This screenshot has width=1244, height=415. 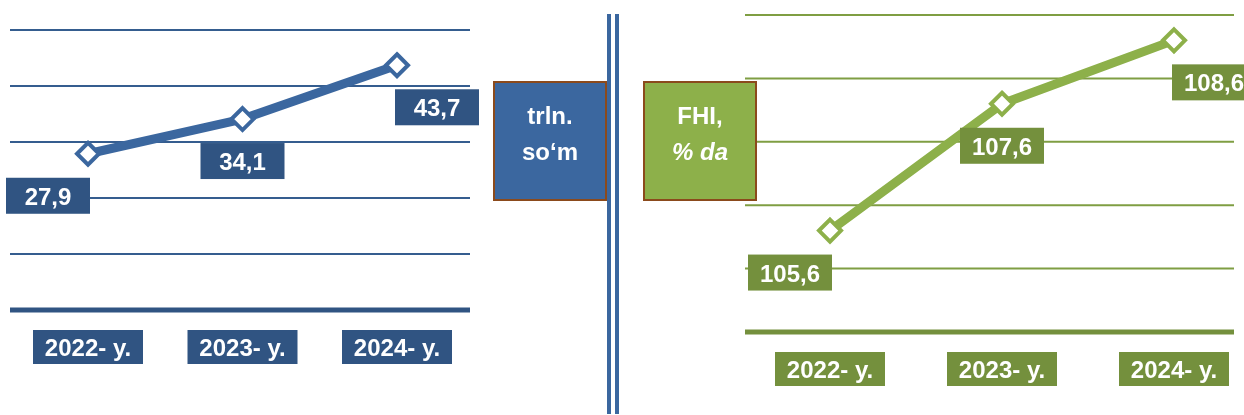 I want to click on data-label: 107,6, so click(x=1002, y=146).